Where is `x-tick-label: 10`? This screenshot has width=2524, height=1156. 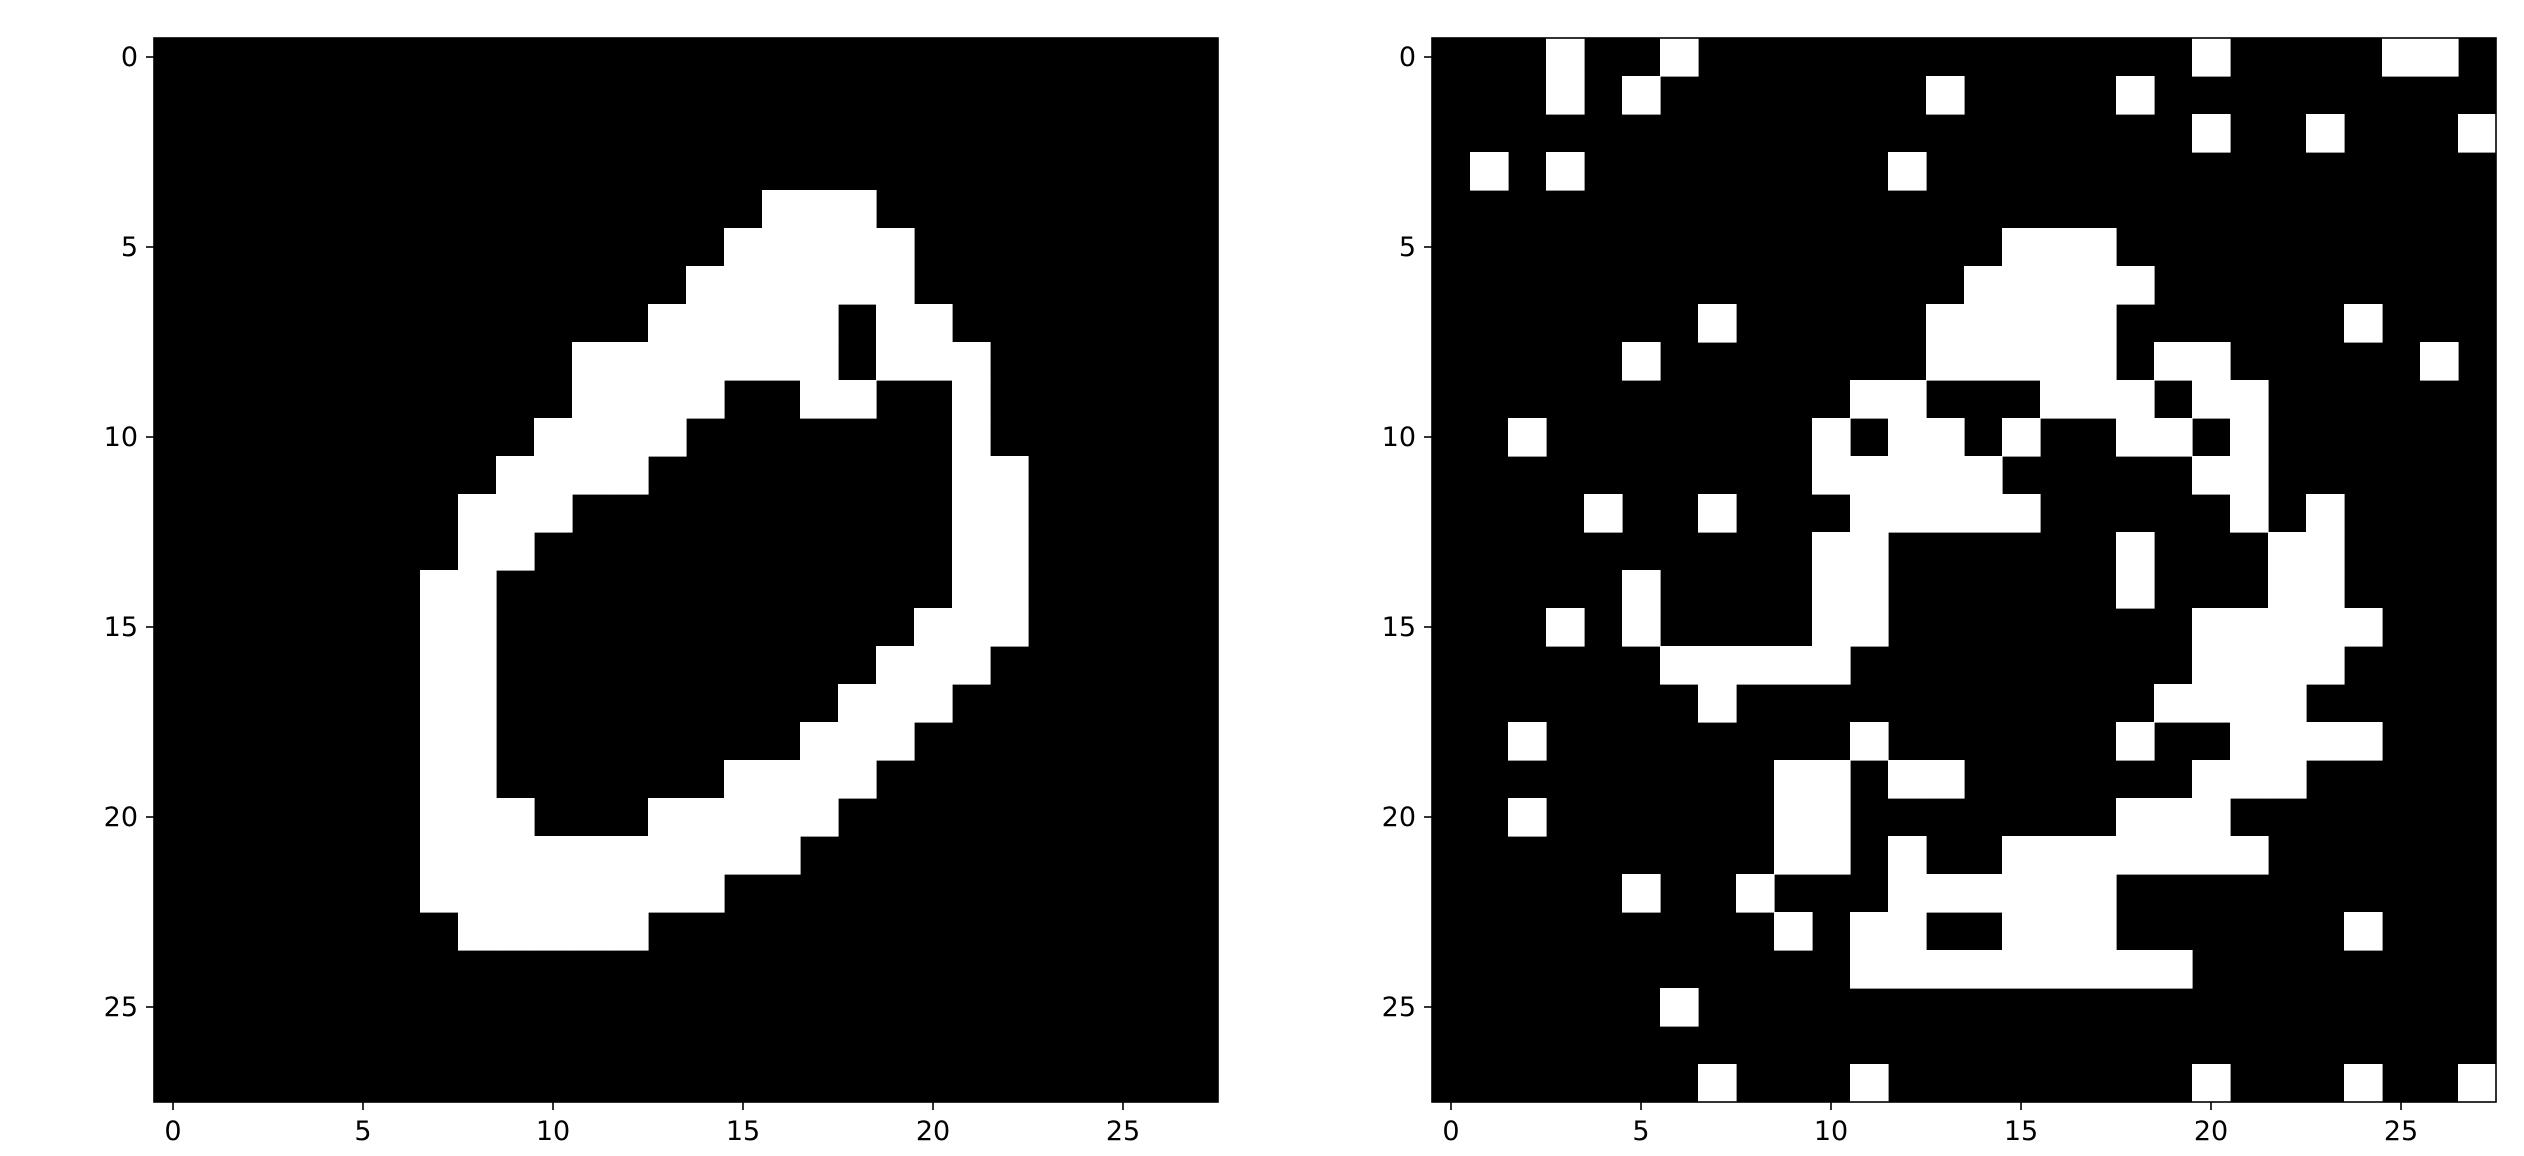 x-tick-label: 10 is located at coordinates (1831, 1131).